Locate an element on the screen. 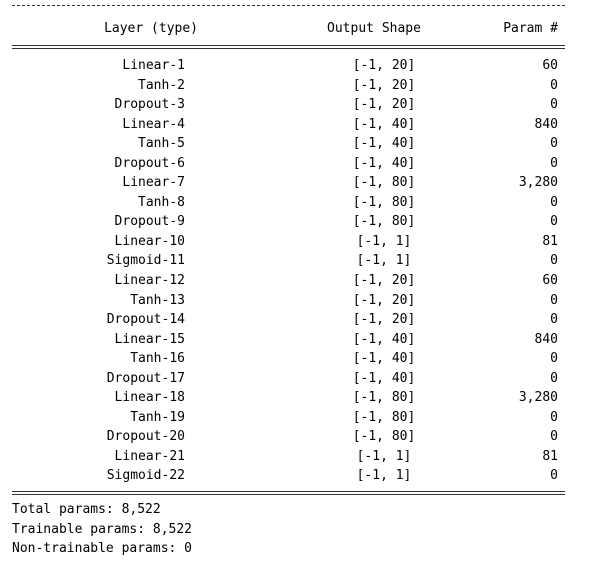  layer-name: Dropout-14 is located at coordinates (145, 320).